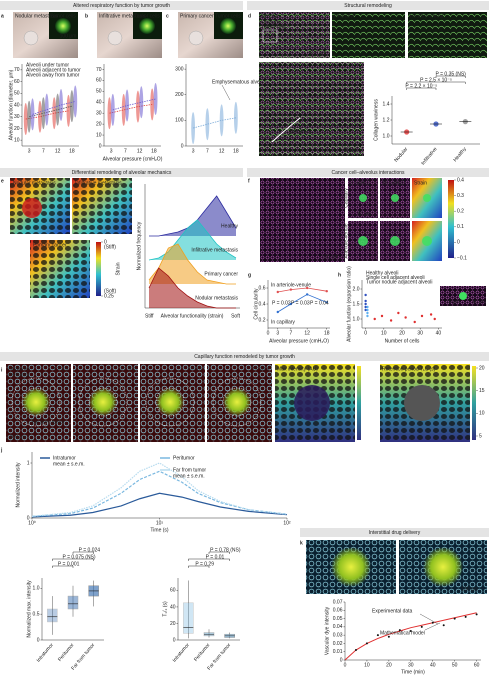 The image size is (489, 685). What do you see at coordinates (413, 672) in the screenshot?
I see `x-axis-label: Time (min)` at bounding box center [413, 672].